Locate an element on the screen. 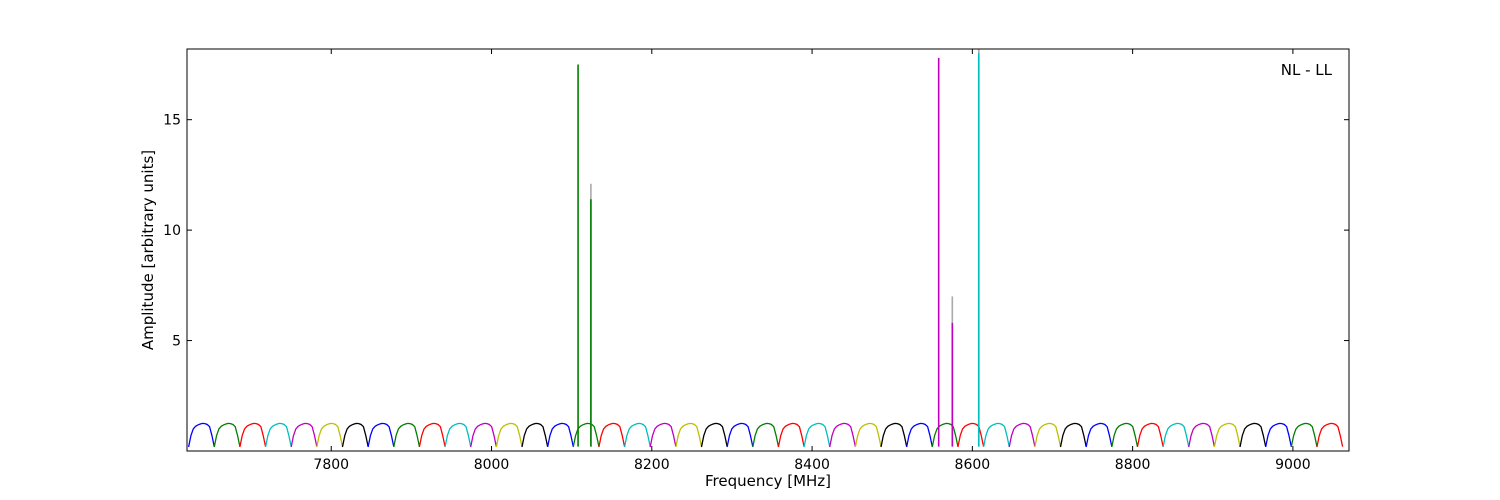 The image size is (1500, 500). y-axis-label: Amplitude [arbitrary units] is located at coordinates (148, 250).